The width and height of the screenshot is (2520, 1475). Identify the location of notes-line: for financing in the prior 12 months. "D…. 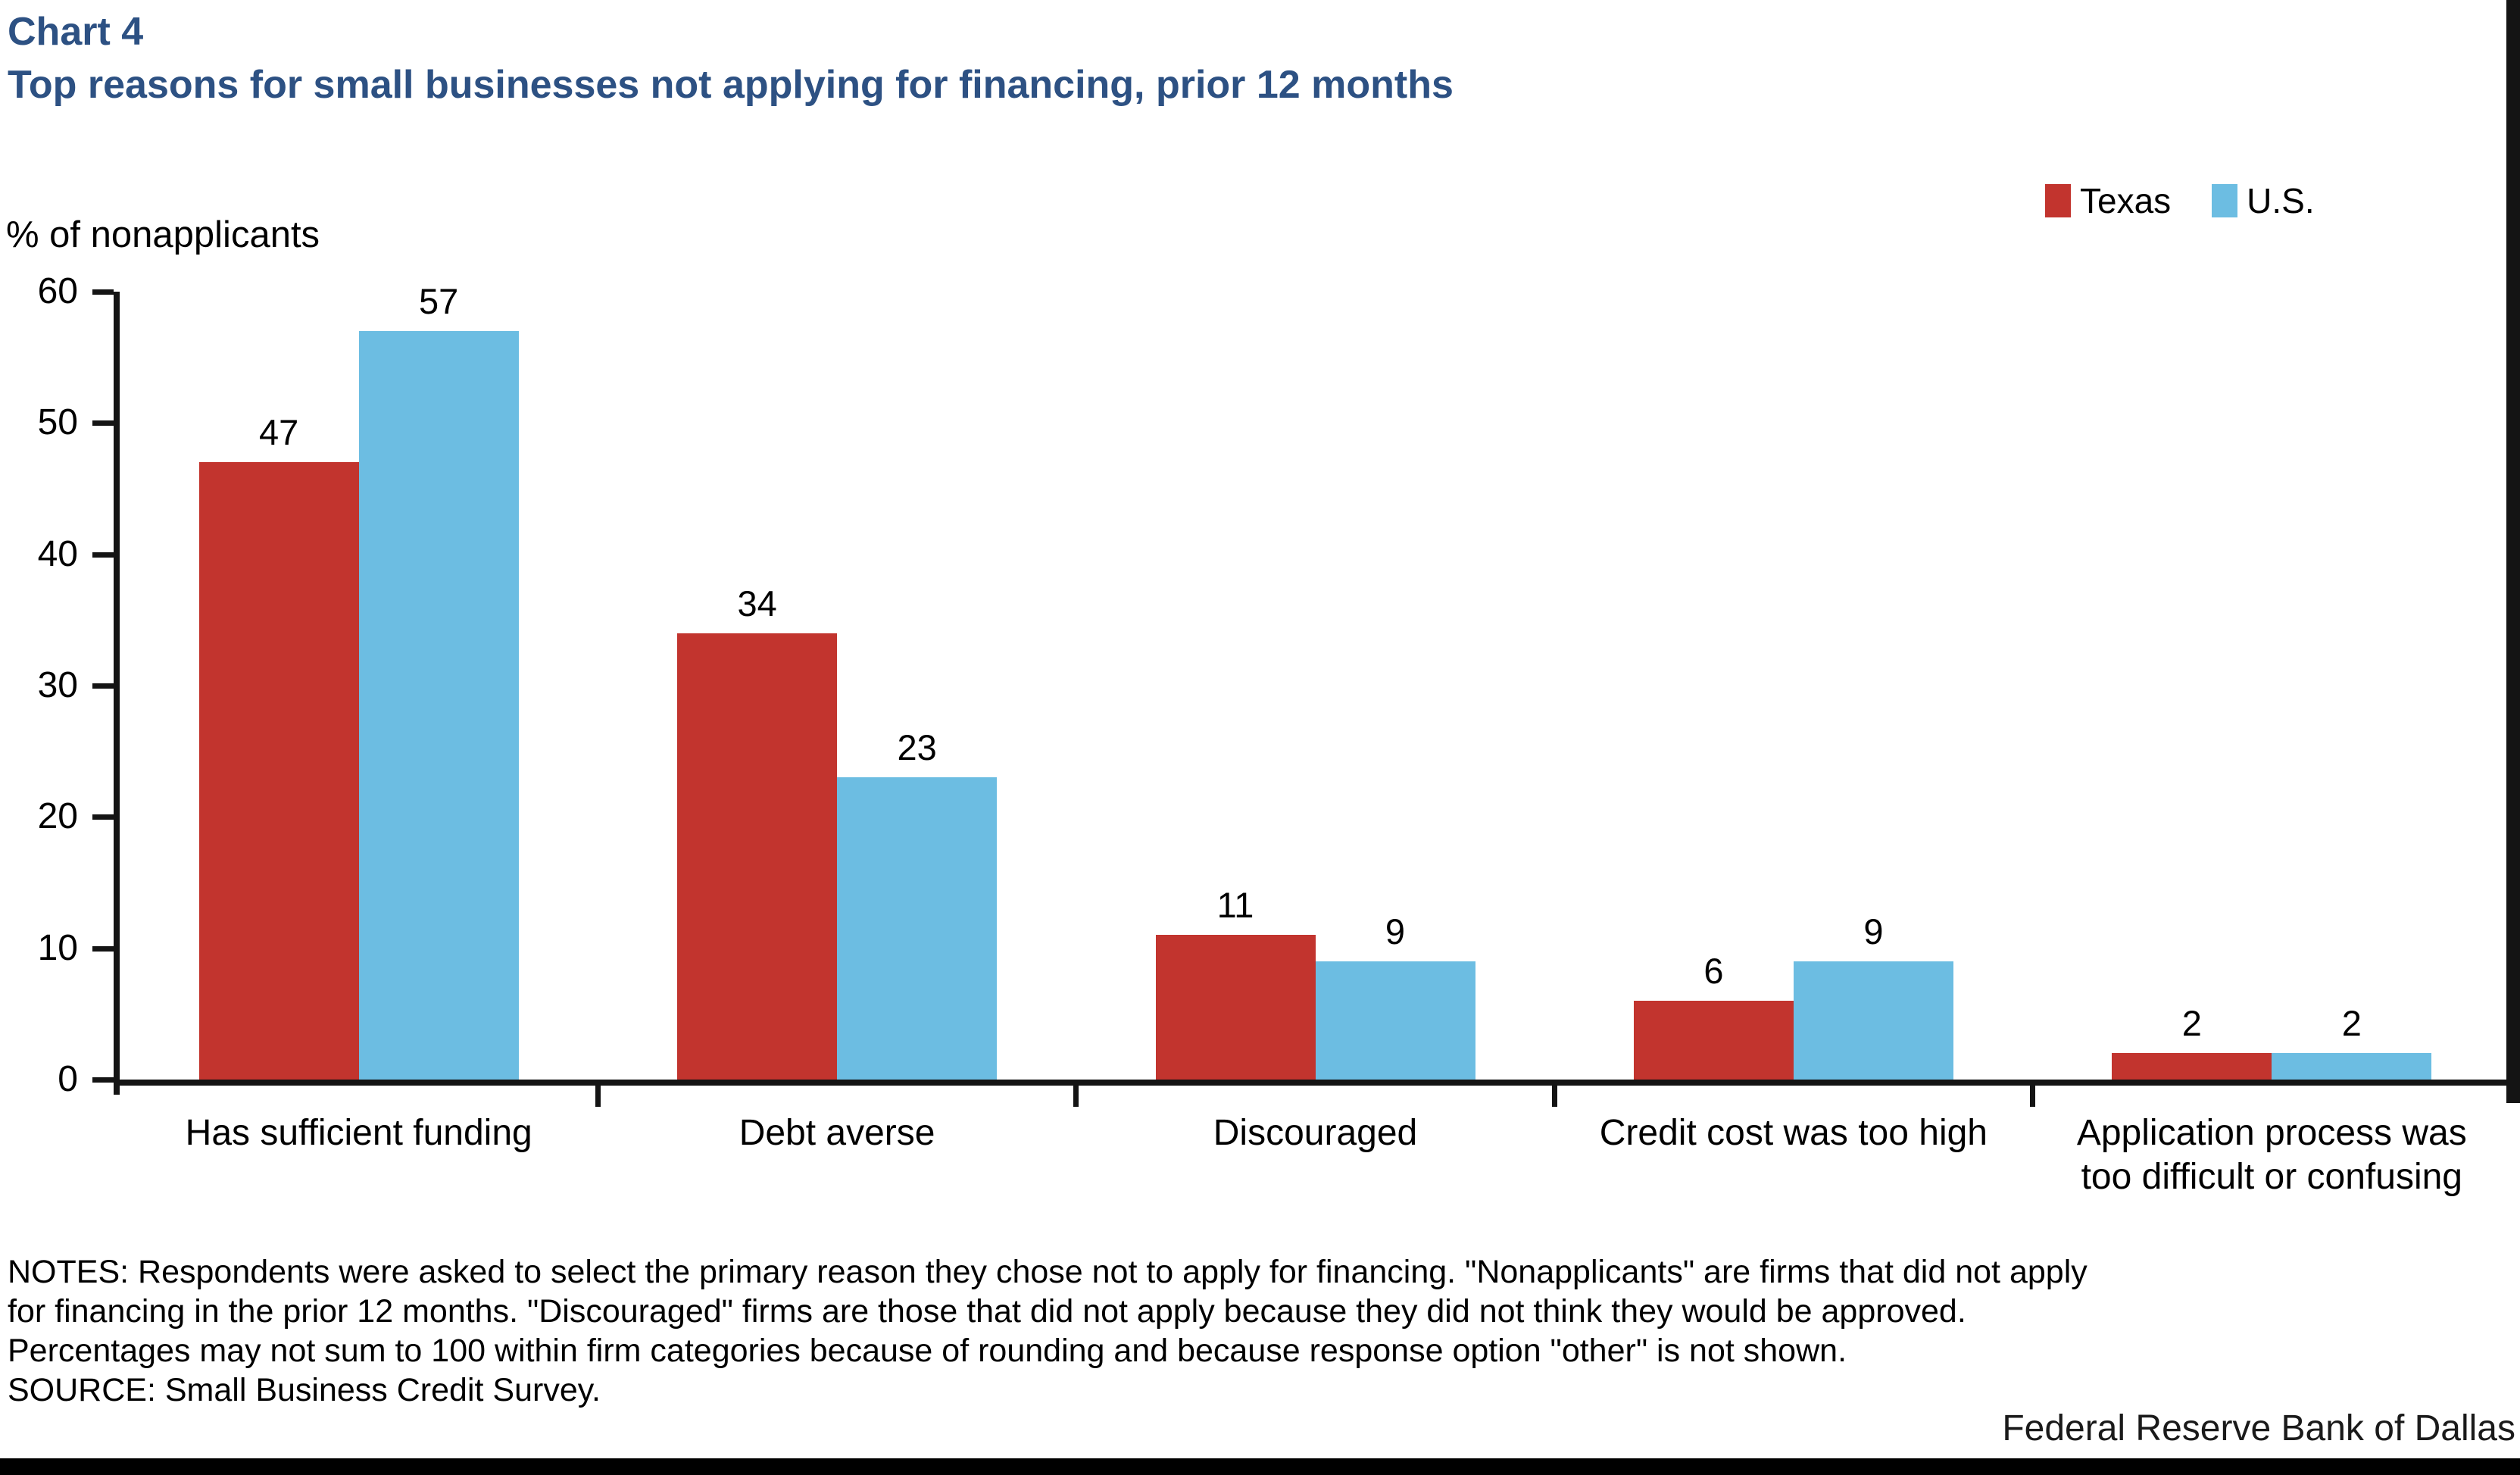
(987, 1311).